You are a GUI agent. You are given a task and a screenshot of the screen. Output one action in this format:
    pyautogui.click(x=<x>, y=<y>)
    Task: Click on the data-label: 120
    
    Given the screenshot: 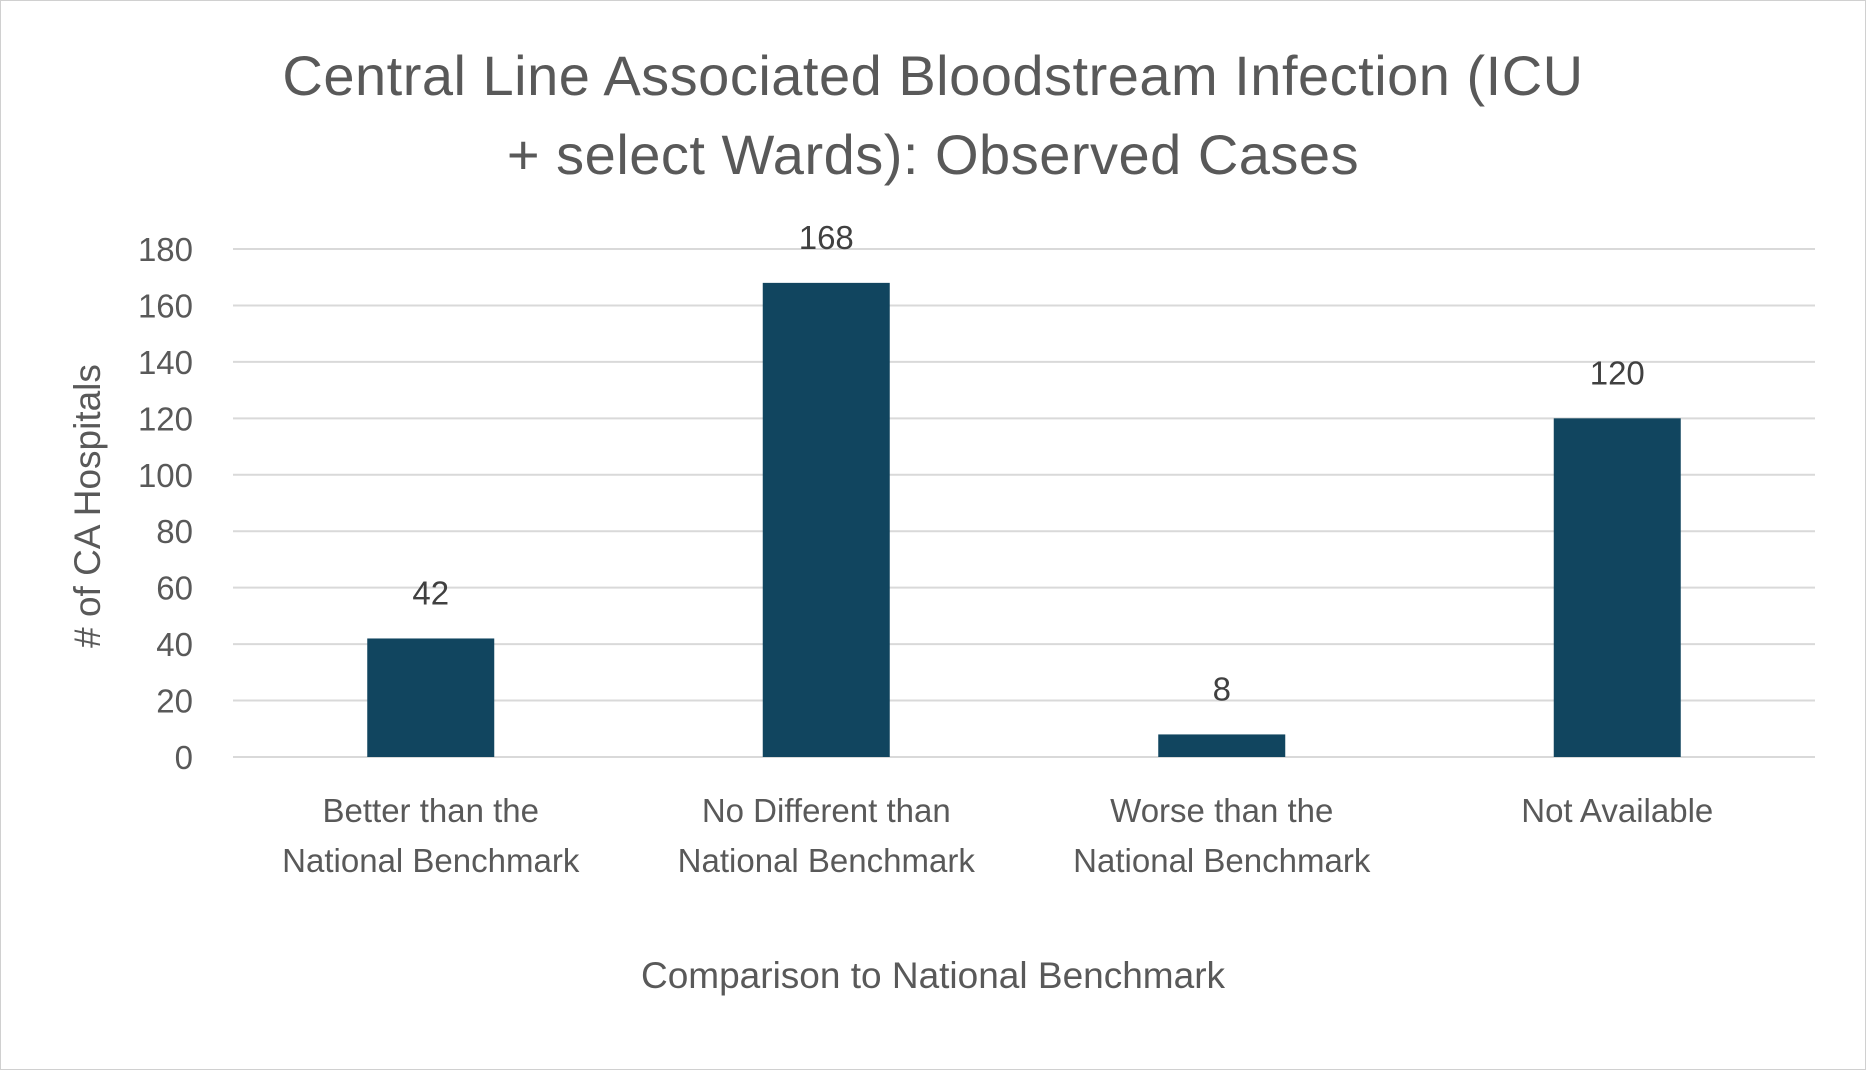 What is the action you would take?
    pyautogui.click(x=1617, y=372)
    